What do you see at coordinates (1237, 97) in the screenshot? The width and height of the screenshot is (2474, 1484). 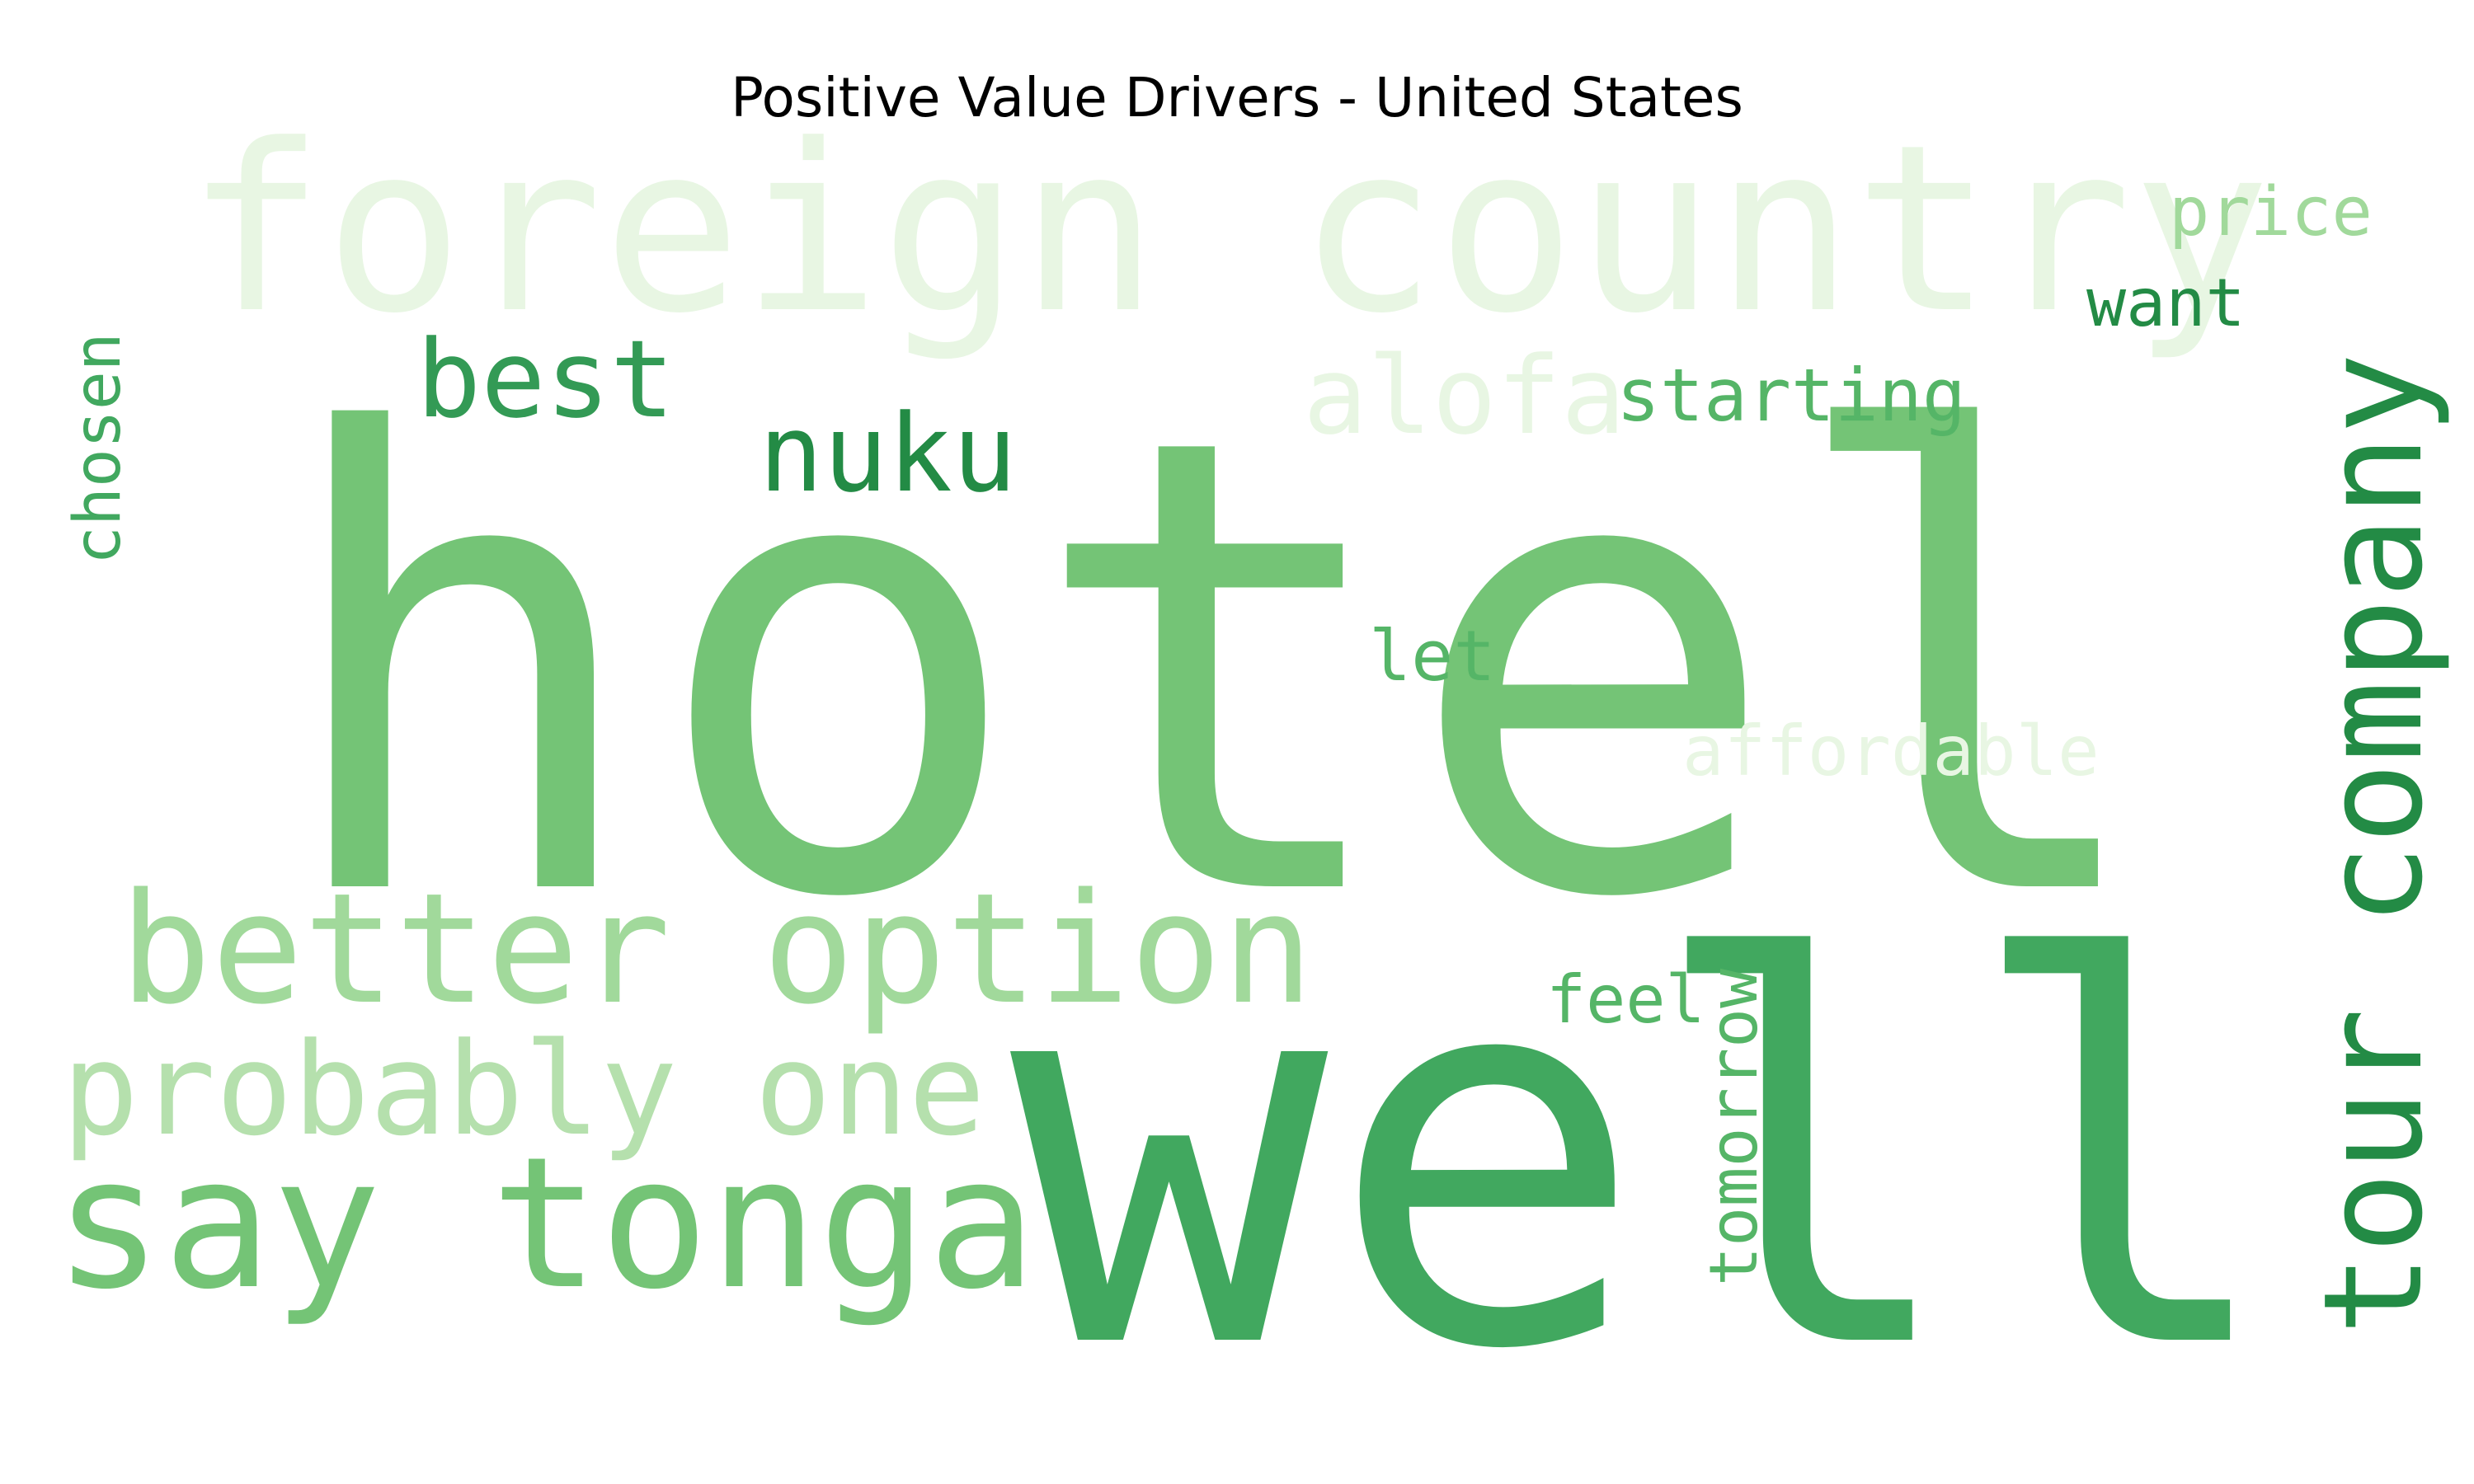 I see `chart-title: Positive Value Drivers - United States` at bounding box center [1237, 97].